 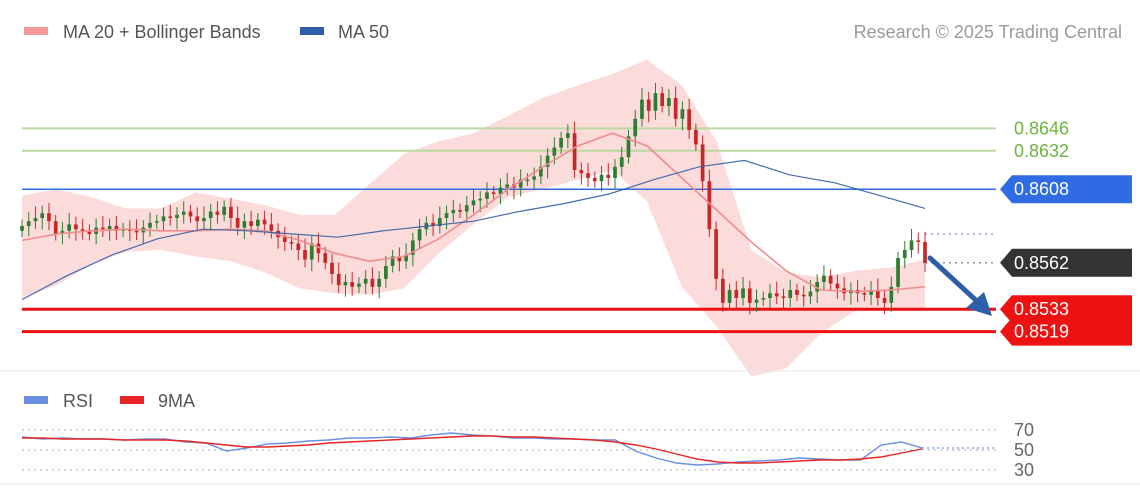 What do you see at coordinates (132, 400) in the screenshot?
I see `legend-swatch-9ma` at bounding box center [132, 400].